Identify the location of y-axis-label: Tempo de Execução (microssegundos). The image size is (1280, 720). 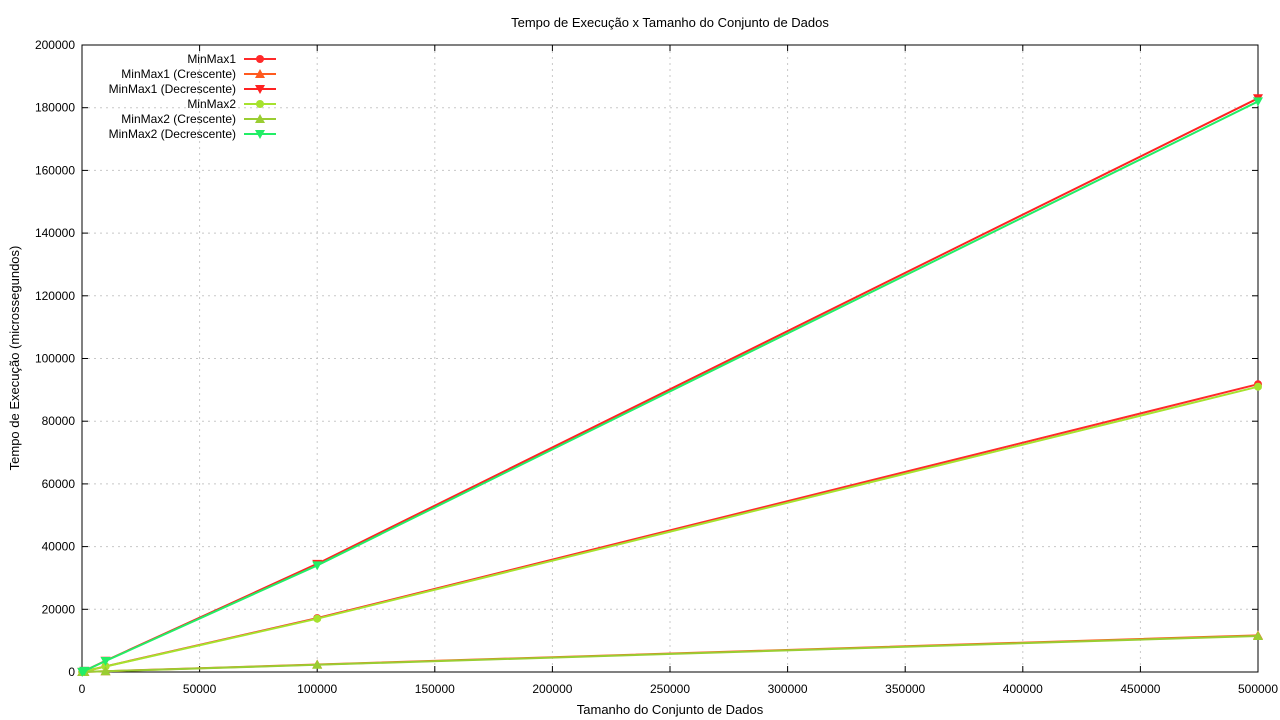
(14, 358).